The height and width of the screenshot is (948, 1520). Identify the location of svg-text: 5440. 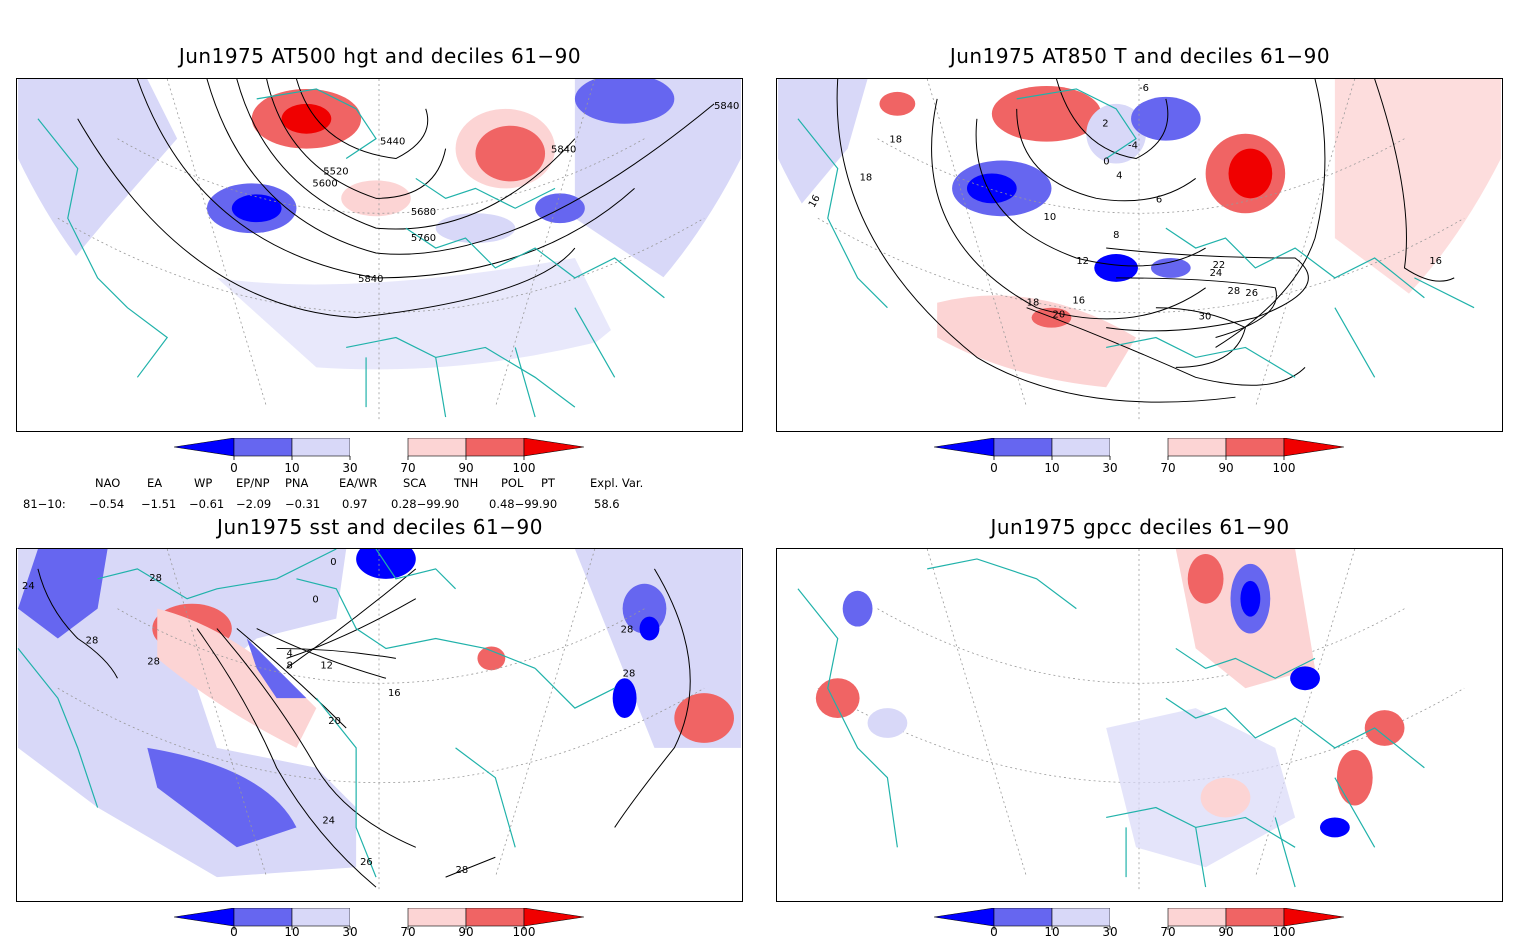
(392, 142).